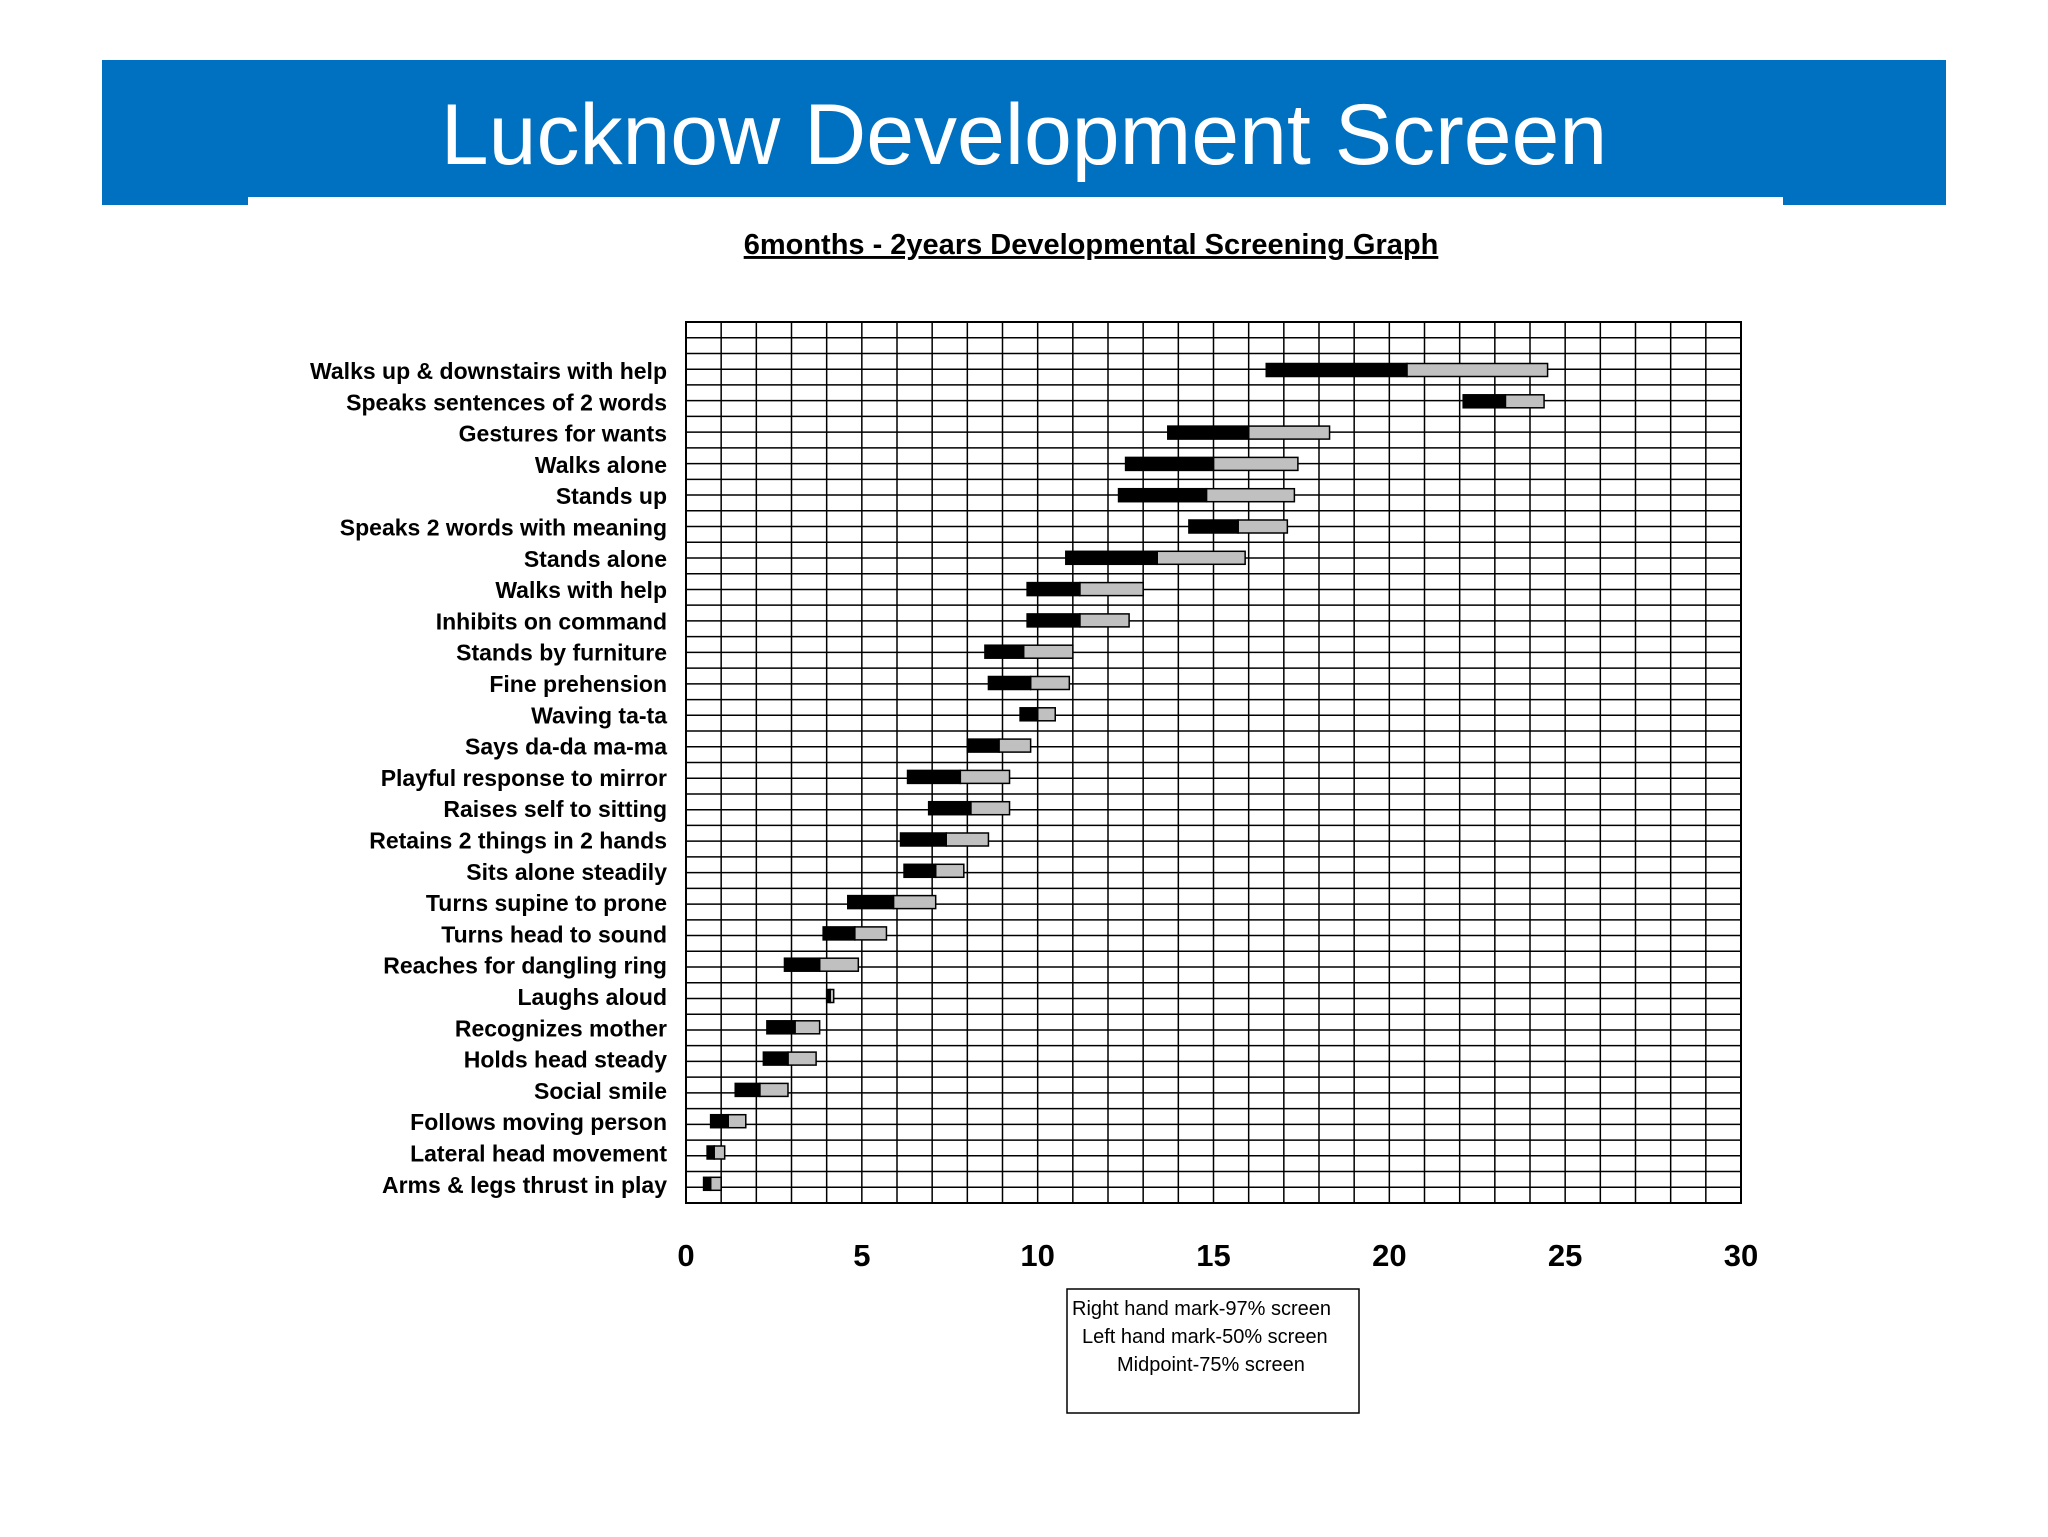 This screenshot has width=2048, height=1537. Describe the element at coordinates (538, 1154) in the screenshot. I see `milestone-label: Lateral head movement` at that location.